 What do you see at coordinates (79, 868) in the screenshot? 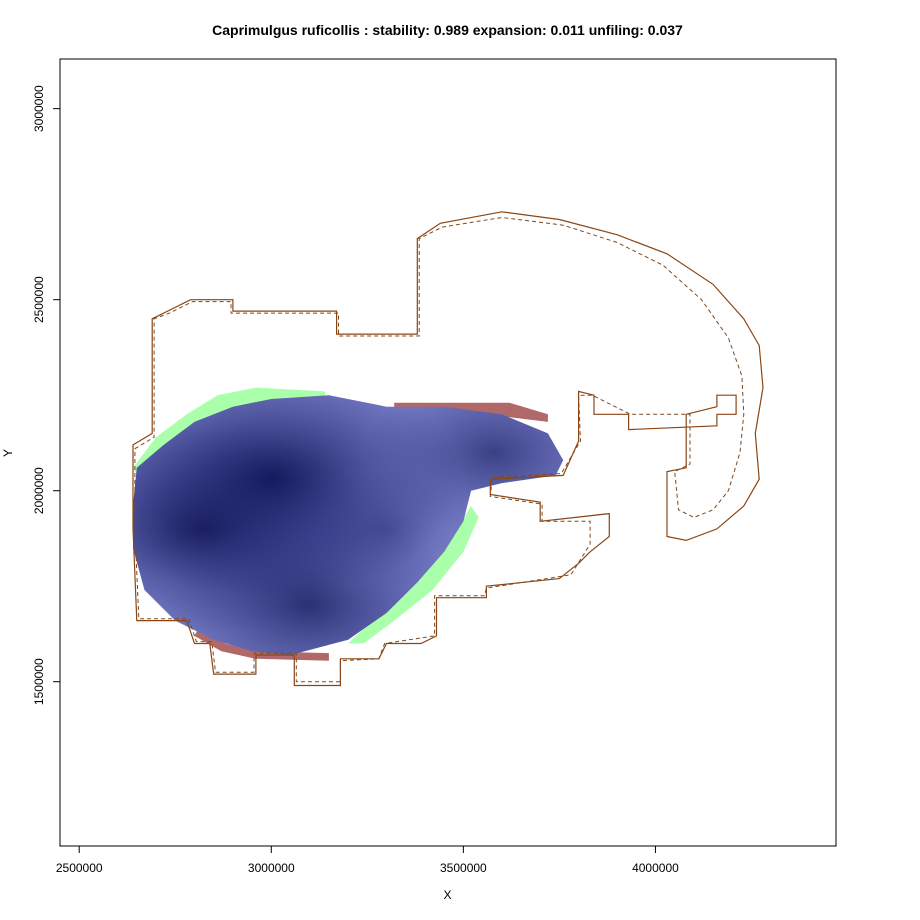
I see `x-tick-label: 2500000` at bounding box center [79, 868].